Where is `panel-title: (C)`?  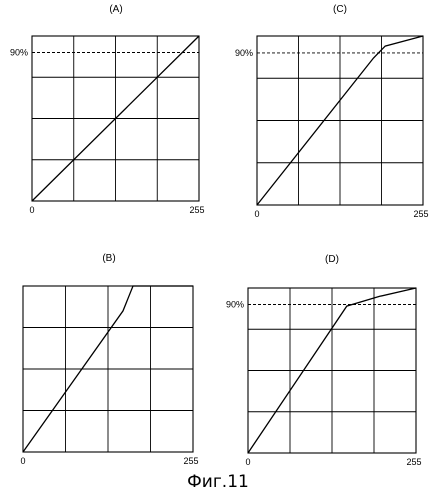 panel-title: (C) is located at coordinates (340, 9).